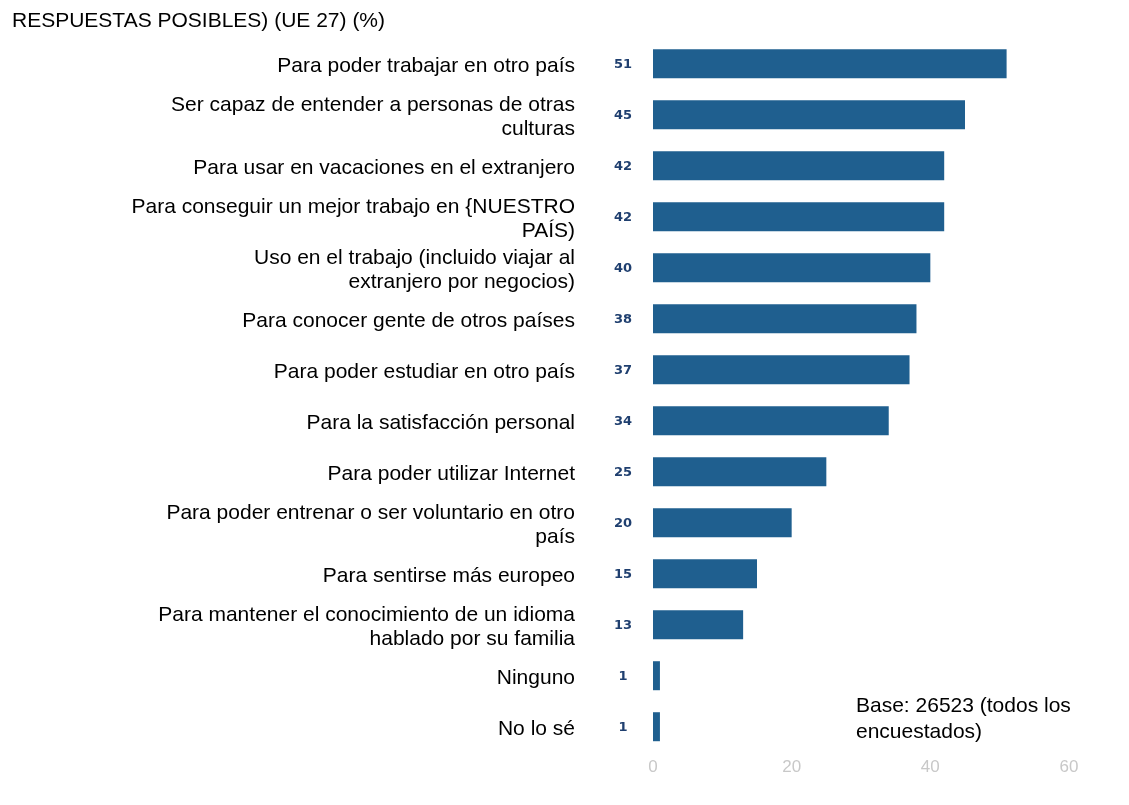  Describe the element at coordinates (448, 573) in the screenshot. I see `y-tick-label: Para sentirse más europeo` at that location.